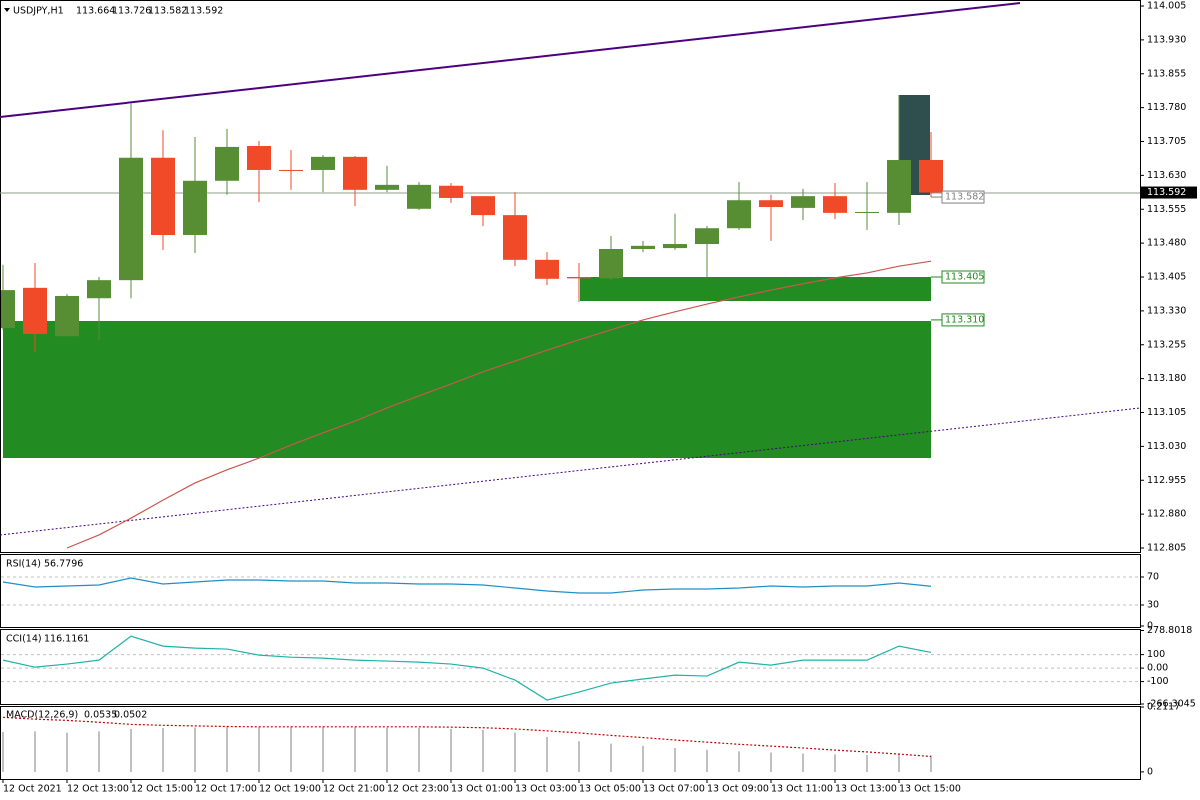 The image size is (1200, 800). I want to click on bid-label: 113.592, so click(1166, 192).